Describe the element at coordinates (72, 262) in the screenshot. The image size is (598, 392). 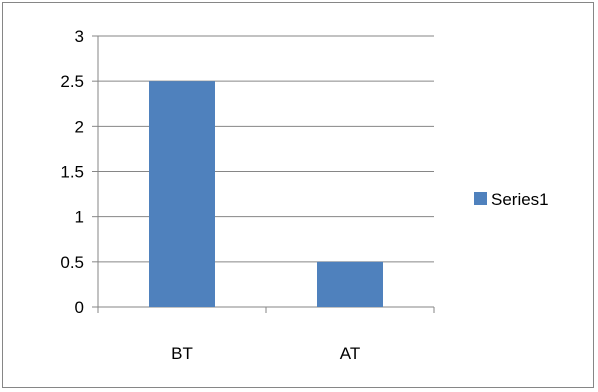
I see `y-tick-label: 0.5` at that location.